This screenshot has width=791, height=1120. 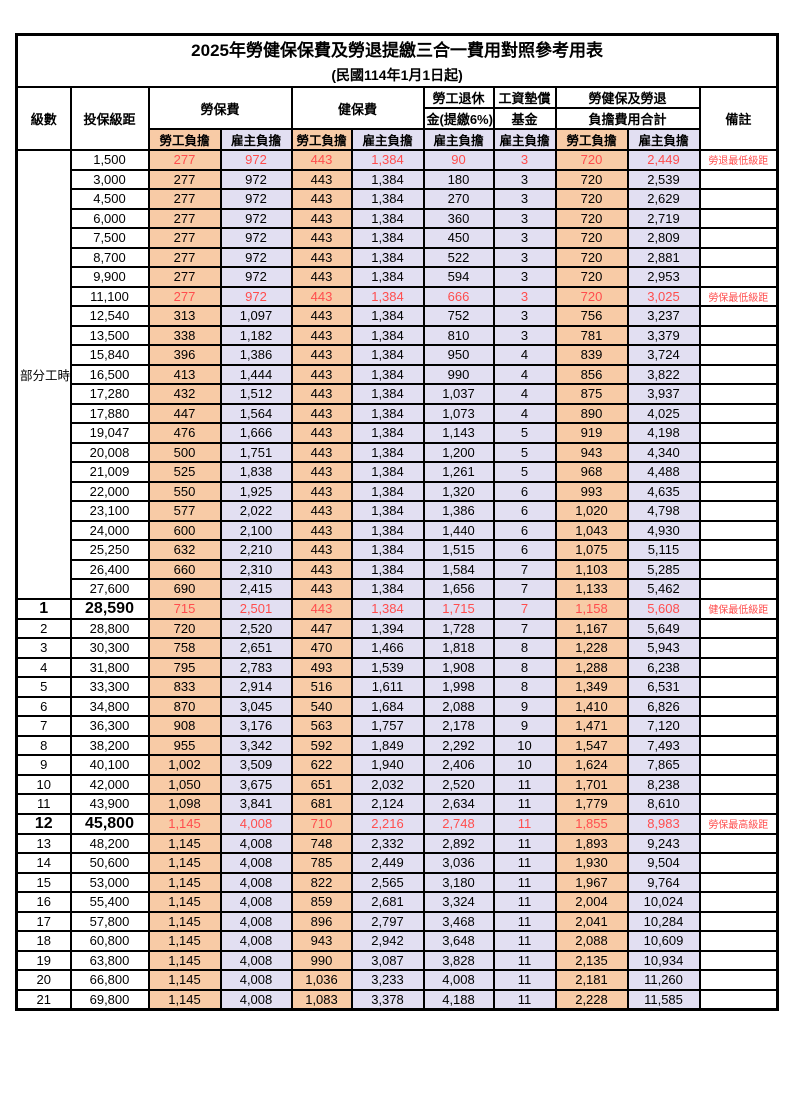 What do you see at coordinates (220, 108) in the screenshot?
I see `col-header-labor-insurance: 勞保費` at bounding box center [220, 108].